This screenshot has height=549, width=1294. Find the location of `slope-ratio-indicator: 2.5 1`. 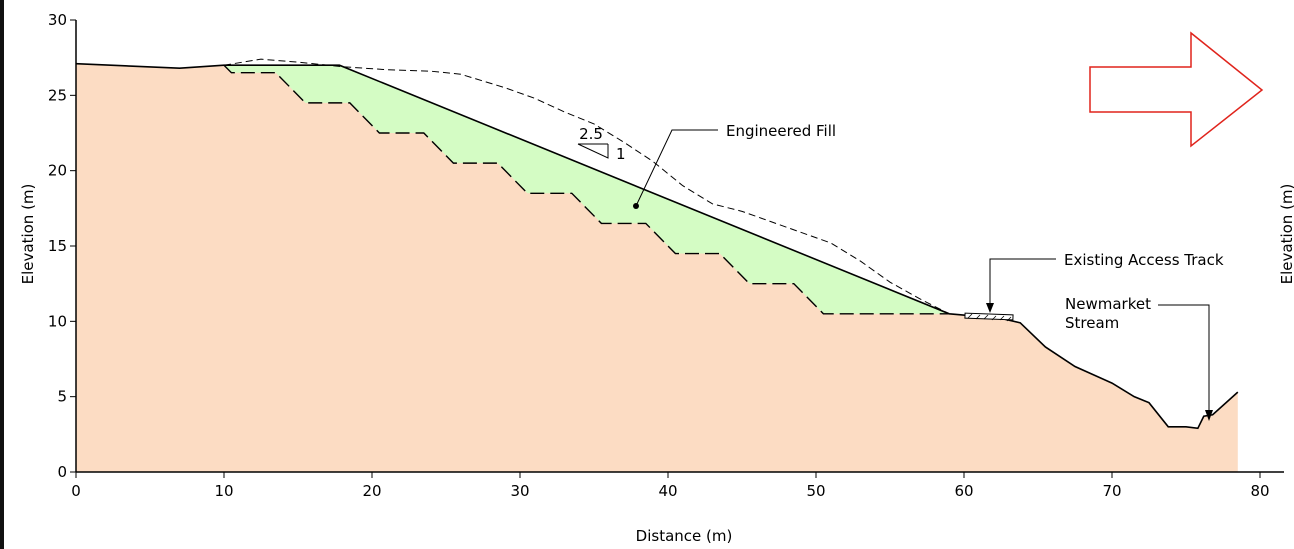

slope-ratio-indicator: 2.5 1 is located at coordinates (601, 144).